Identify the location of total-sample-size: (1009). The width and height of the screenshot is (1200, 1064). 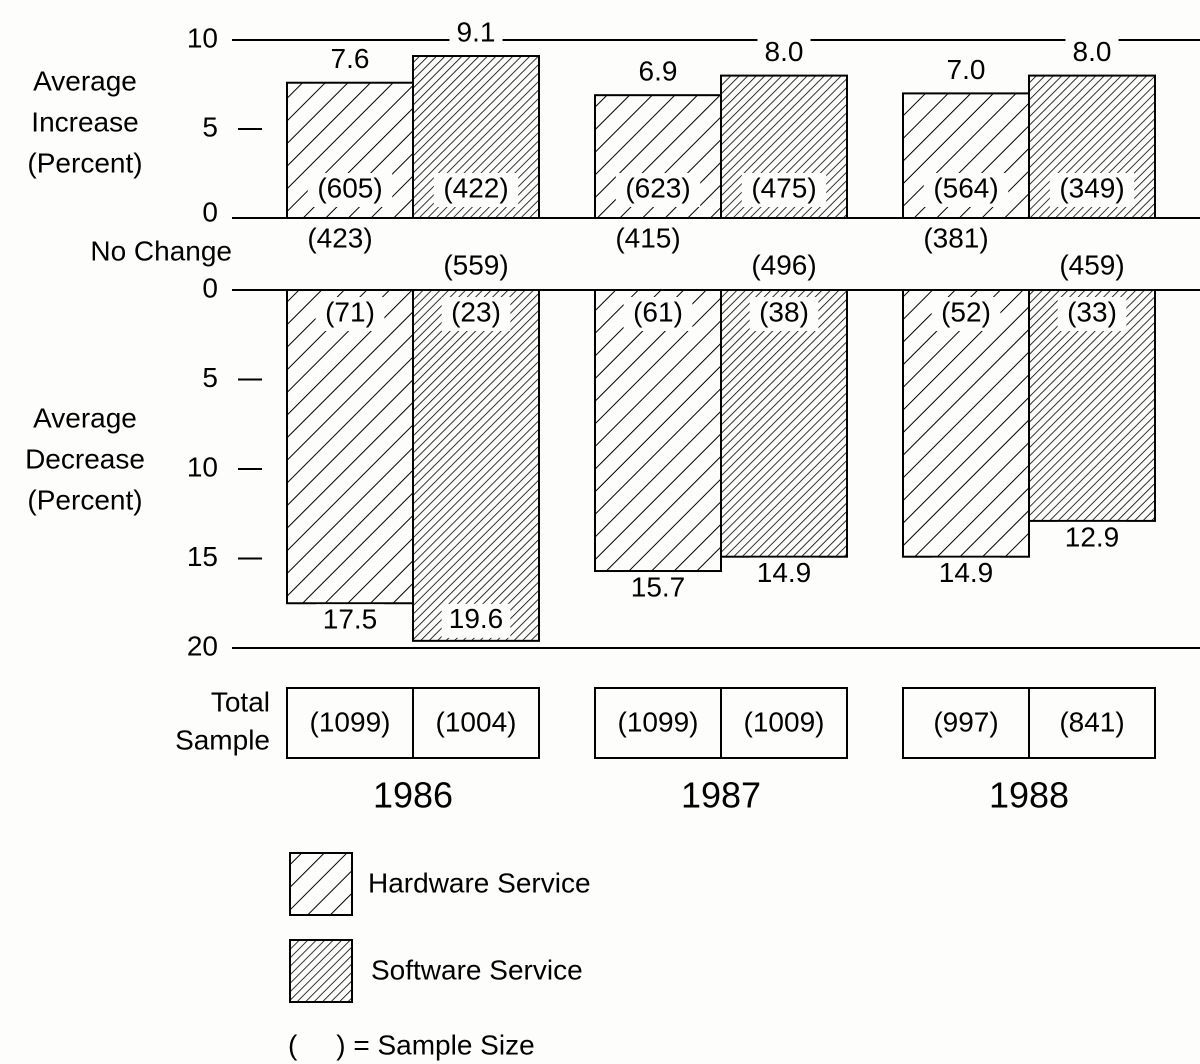
(784, 721).